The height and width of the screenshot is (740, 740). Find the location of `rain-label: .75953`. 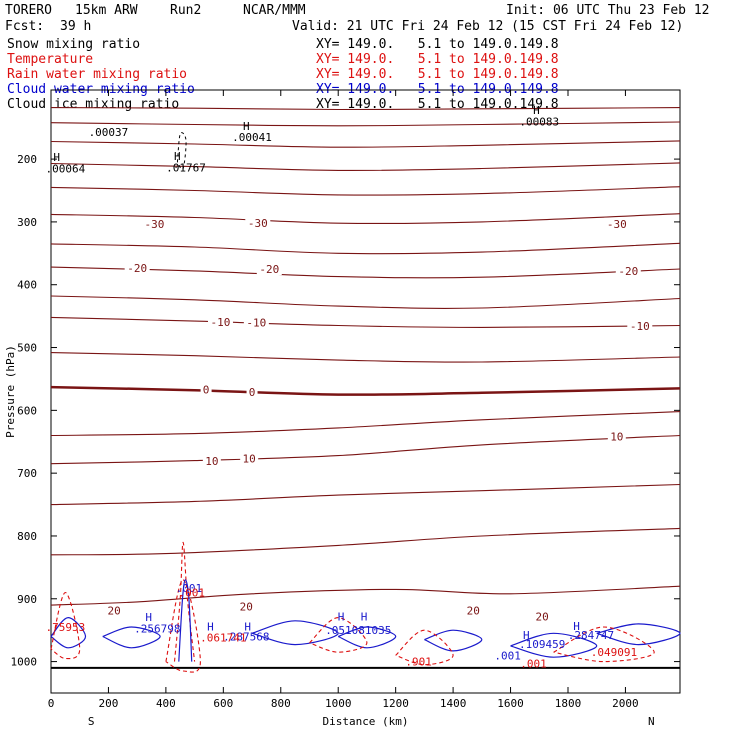

rain-label: .75953 is located at coordinates (65, 627).